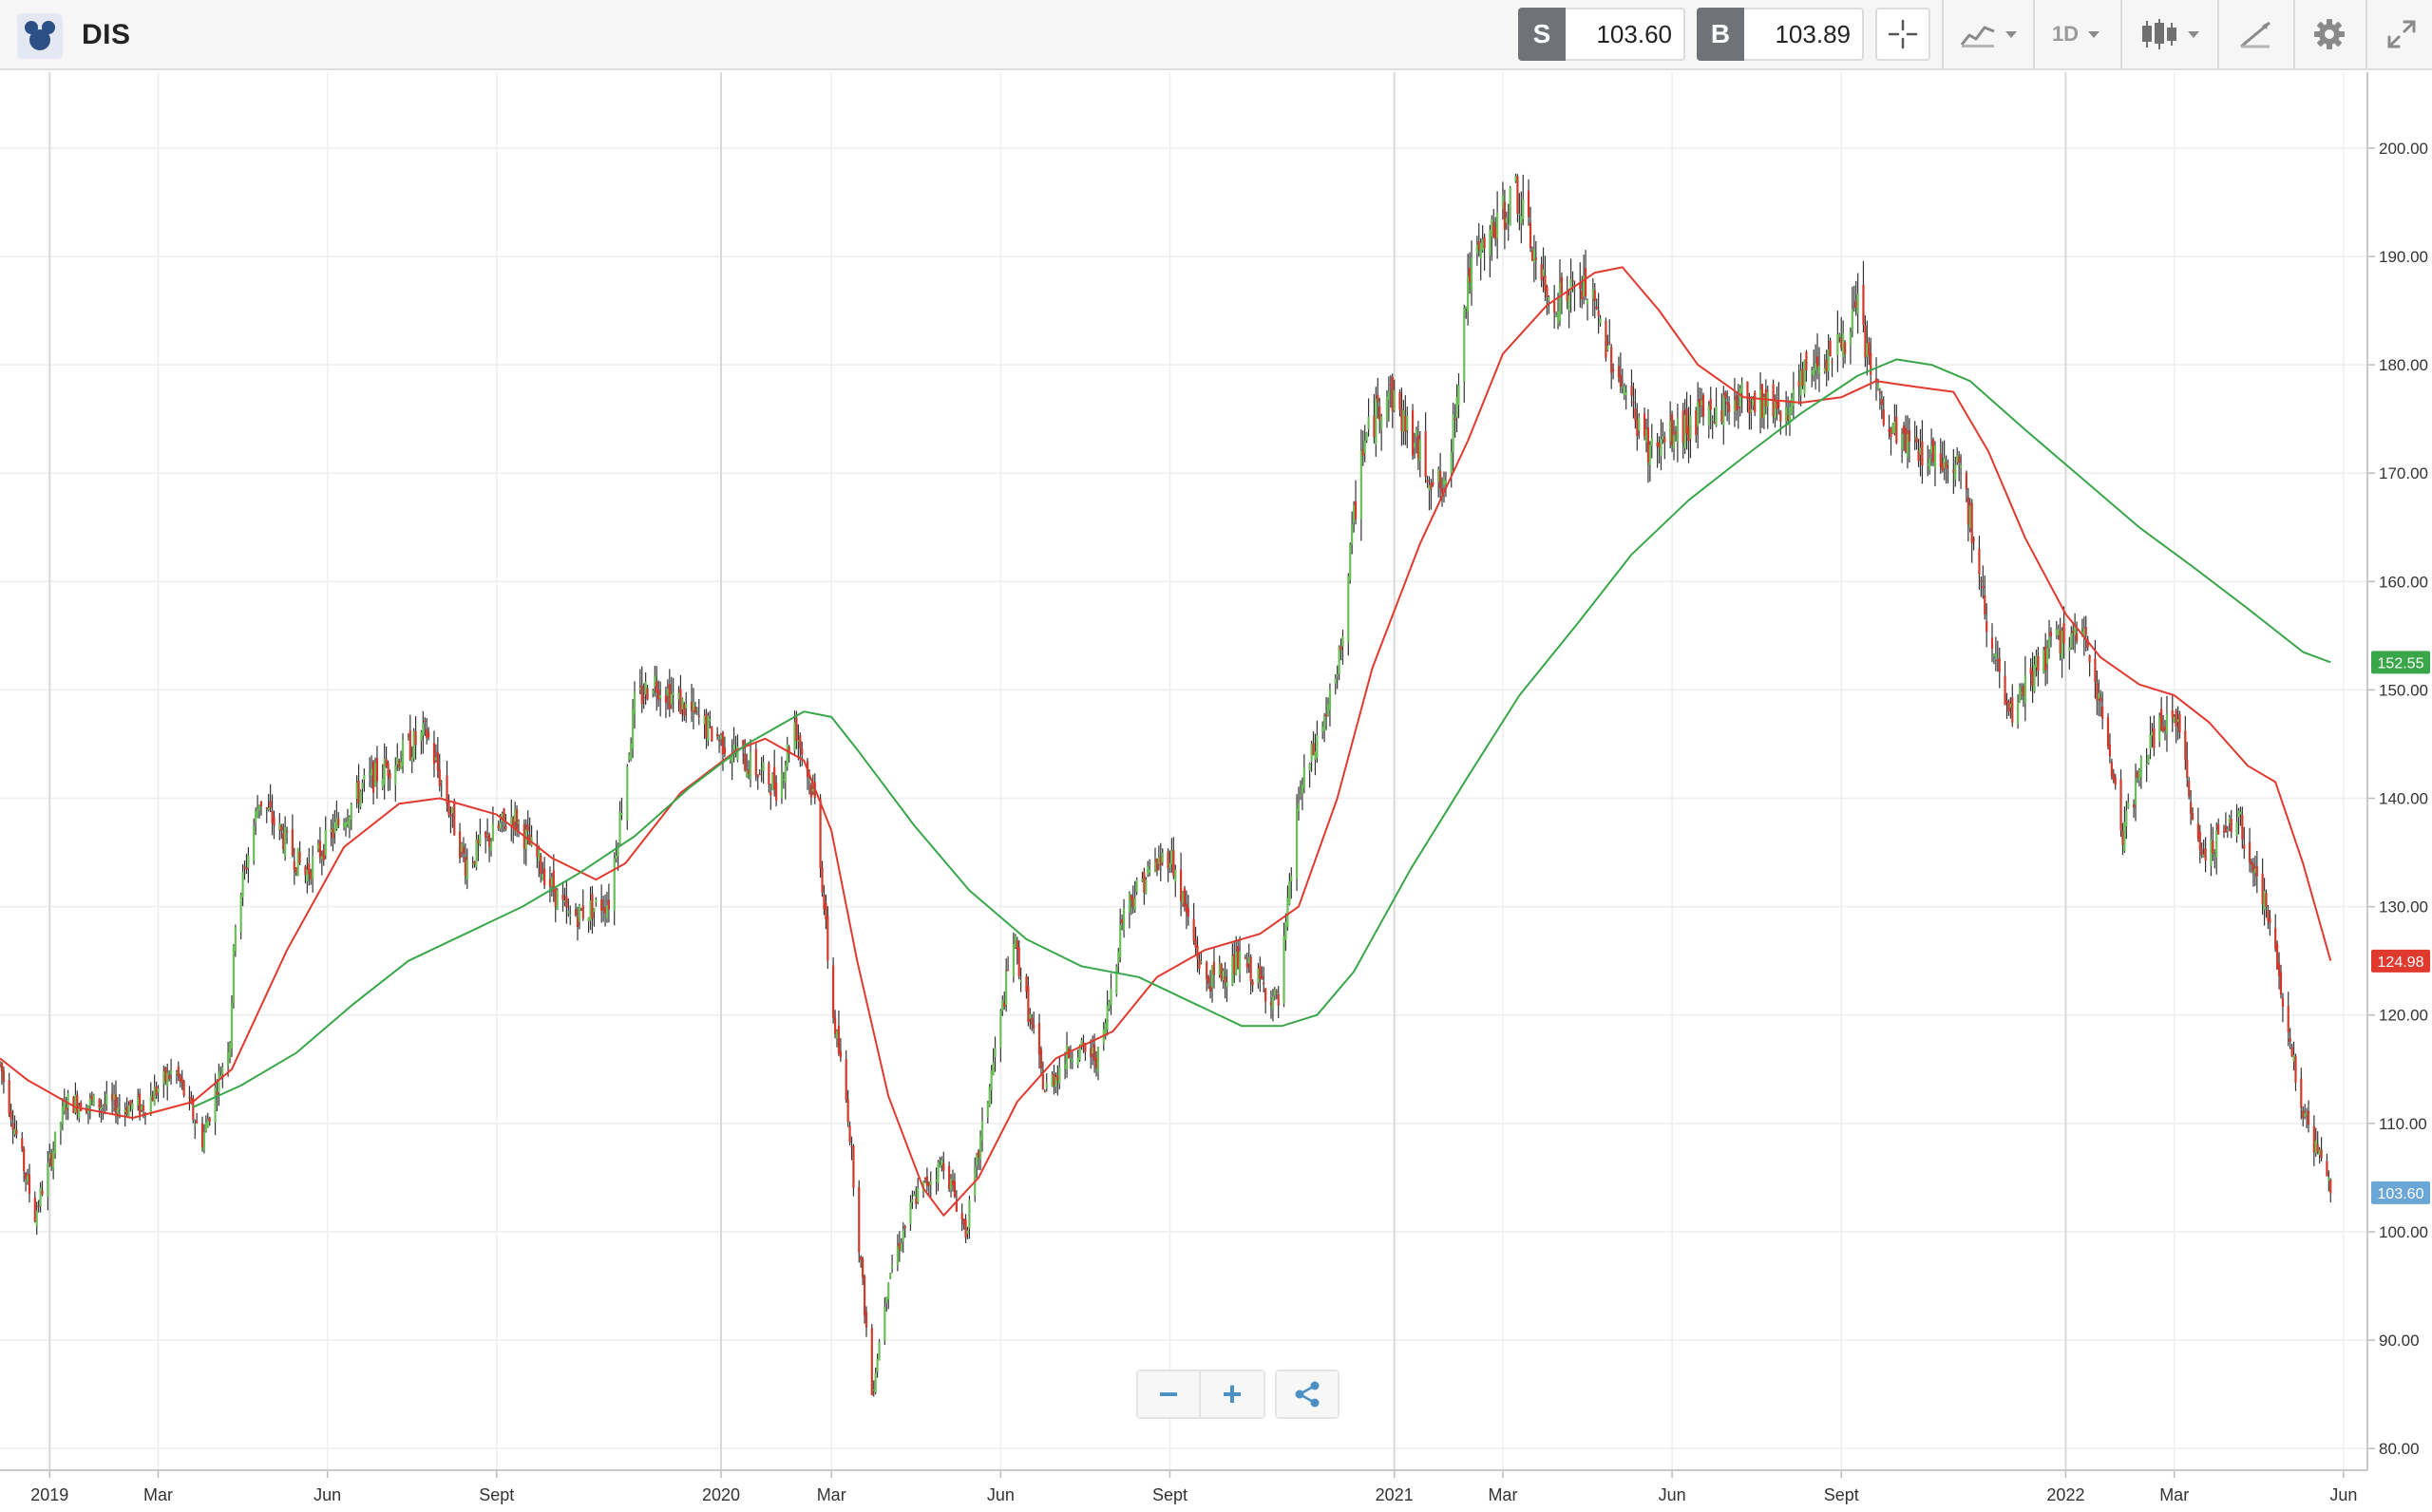 This screenshot has height=1512, width=2432. I want to click on y-tick-label: 180.00, so click(2403, 365).